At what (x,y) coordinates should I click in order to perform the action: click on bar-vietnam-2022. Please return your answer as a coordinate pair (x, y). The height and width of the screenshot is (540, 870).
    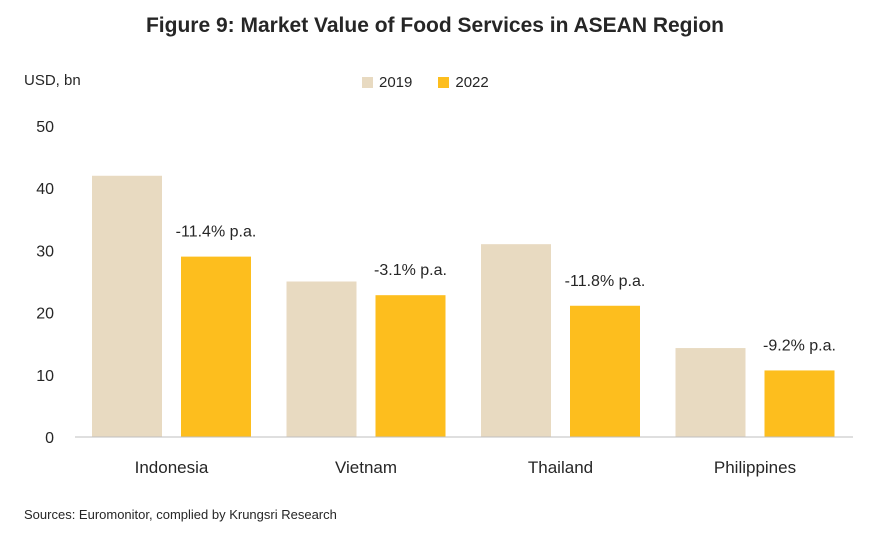
    Looking at the image, I should click on (410, 366).